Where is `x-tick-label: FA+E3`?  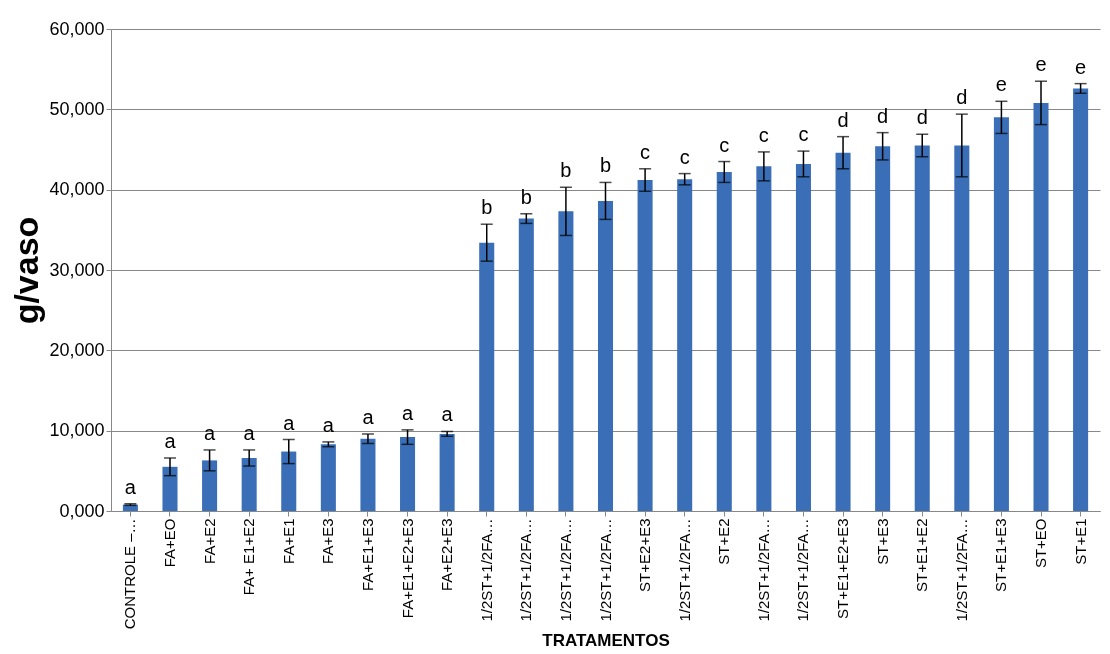 x-tick-label: FA+E3 is located at coordinates (328, 541).